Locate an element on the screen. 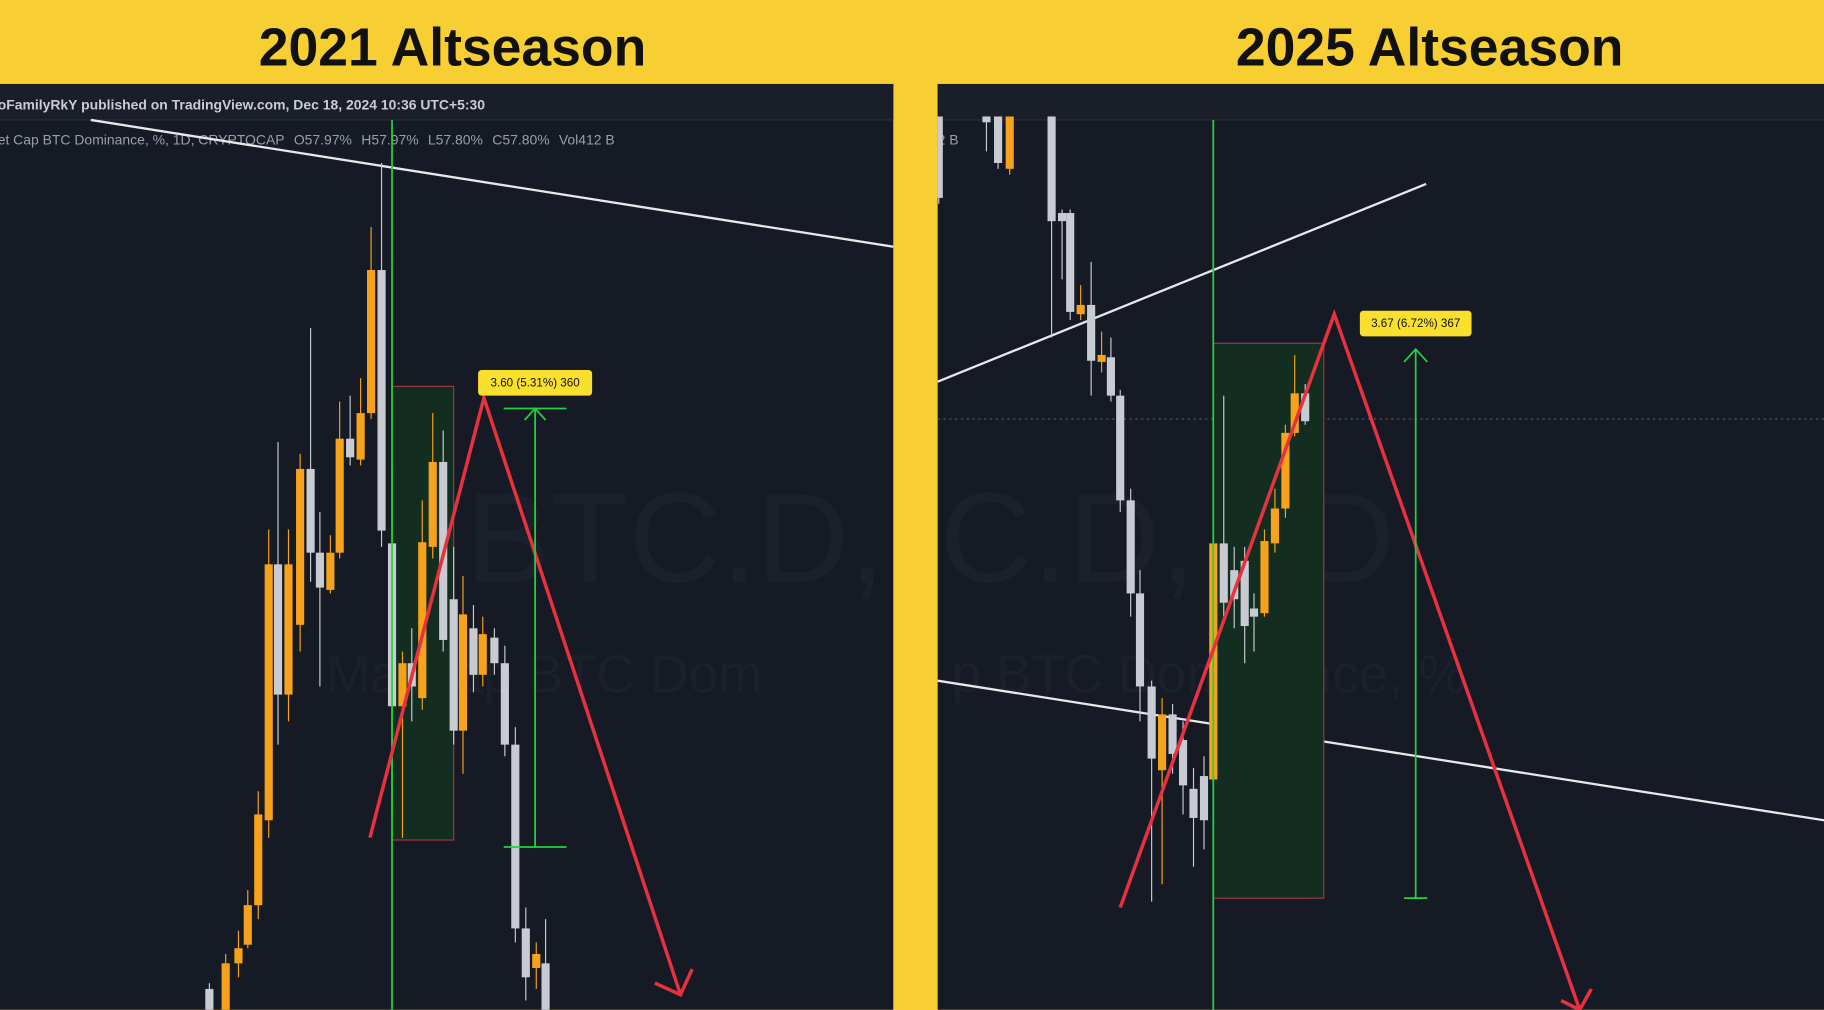  measure-label: 3.67 (6.72%) 367 is located at coordinates (1415, 323).